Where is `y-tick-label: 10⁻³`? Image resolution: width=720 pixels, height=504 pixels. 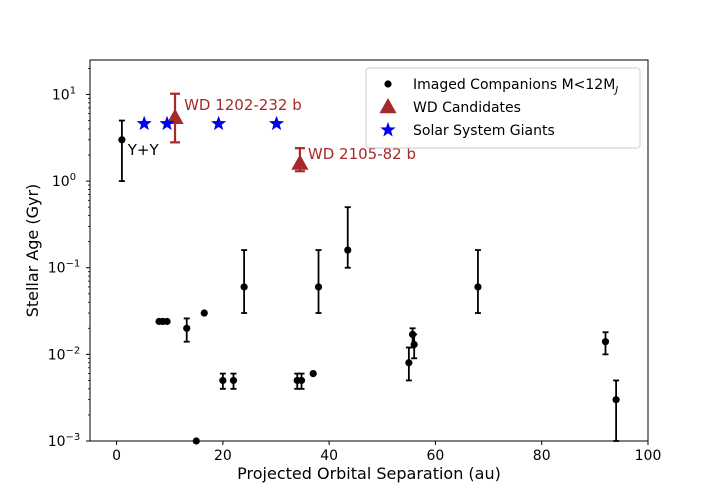 y-tick-label: 10⁻³ is located at coordinates (64, 441).